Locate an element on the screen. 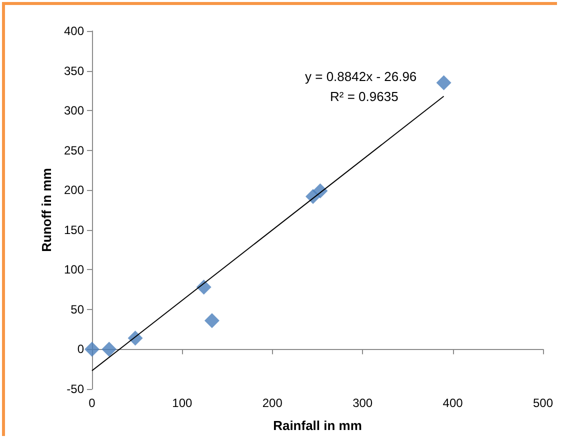 The image size is (561, 440). annotation: R² = 0.9635 is located at coordinates (364, 96).